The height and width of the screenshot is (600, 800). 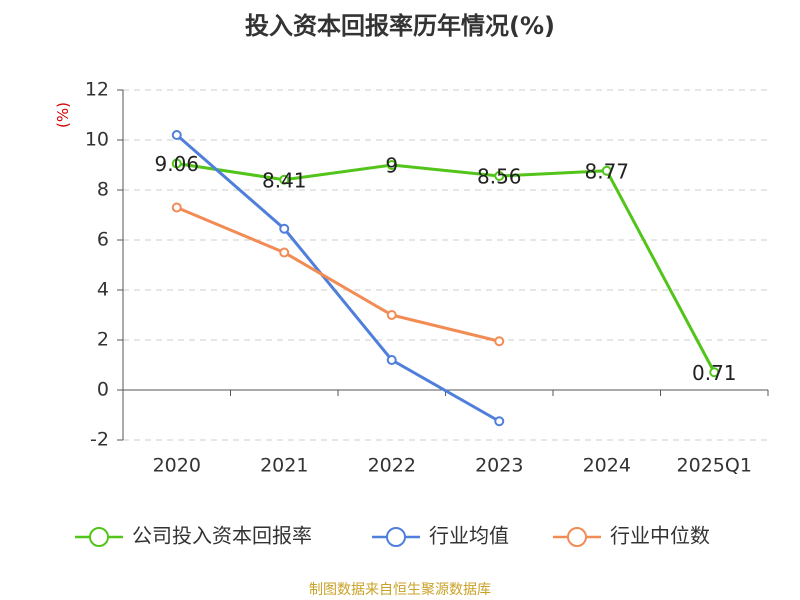 What do you see at coordinates (97, 265) in the screenshot?
I see `y-tick-labels: -2 0 2 4 6 8 10 12` at bounding box center [97, 265].